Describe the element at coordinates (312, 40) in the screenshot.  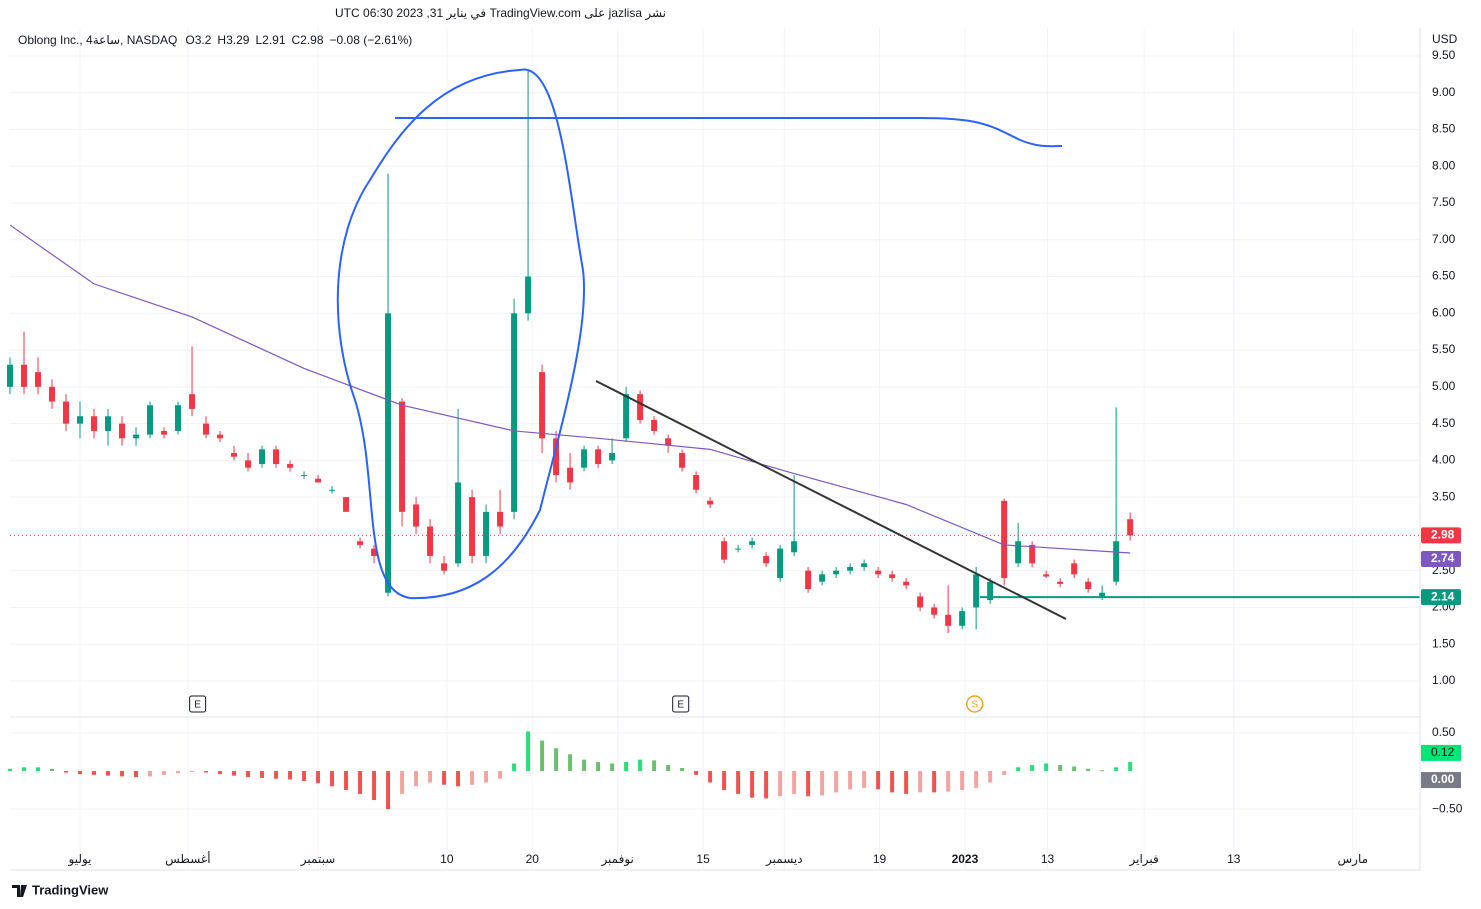
I see `legend-value: 2.98` at that location.